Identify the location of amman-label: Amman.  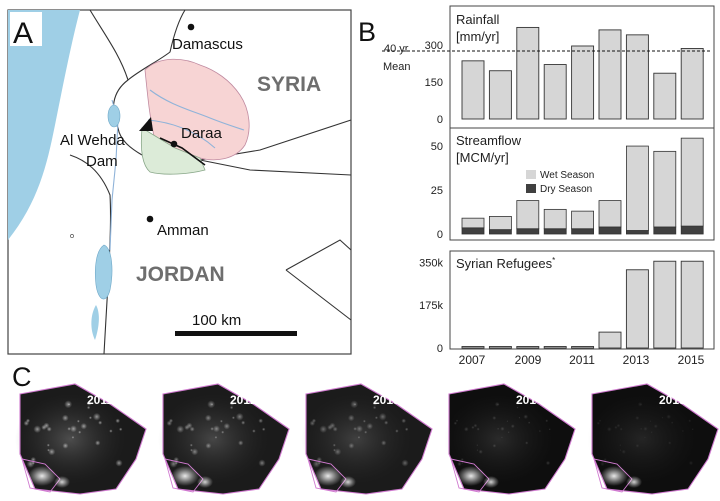
(183, 230).